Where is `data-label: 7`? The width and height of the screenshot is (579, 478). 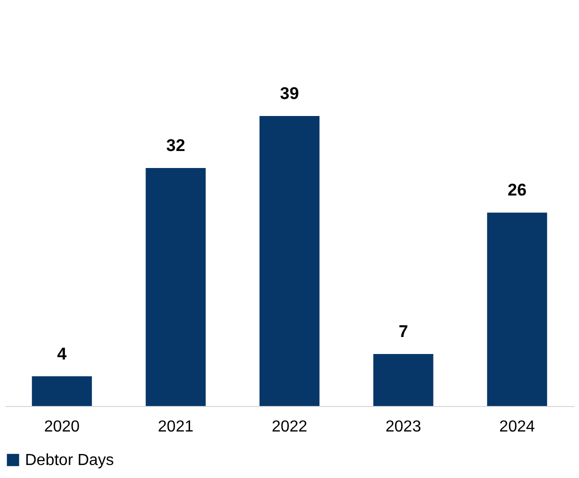 data-label: 7 is located at coordinates (403, 331).